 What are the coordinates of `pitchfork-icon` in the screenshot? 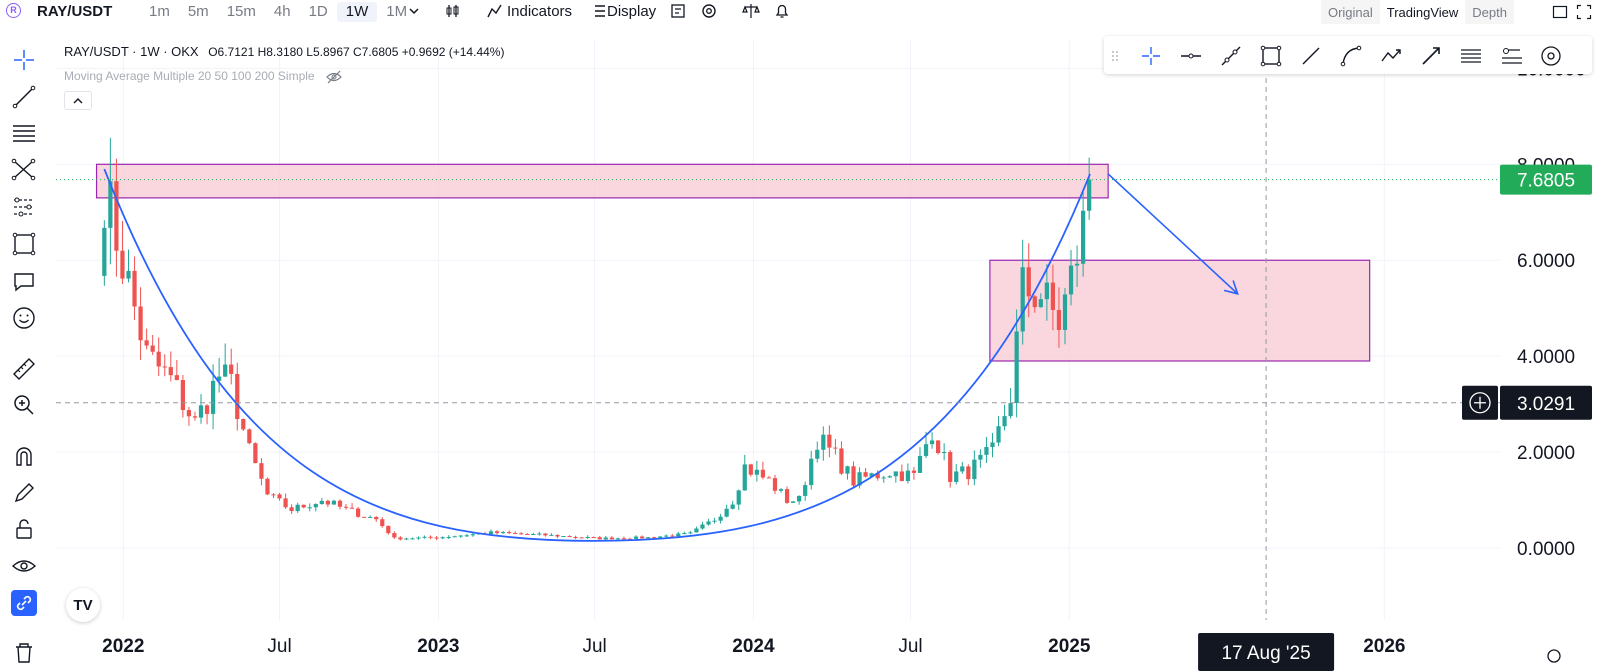 It's located at (1511, 56).